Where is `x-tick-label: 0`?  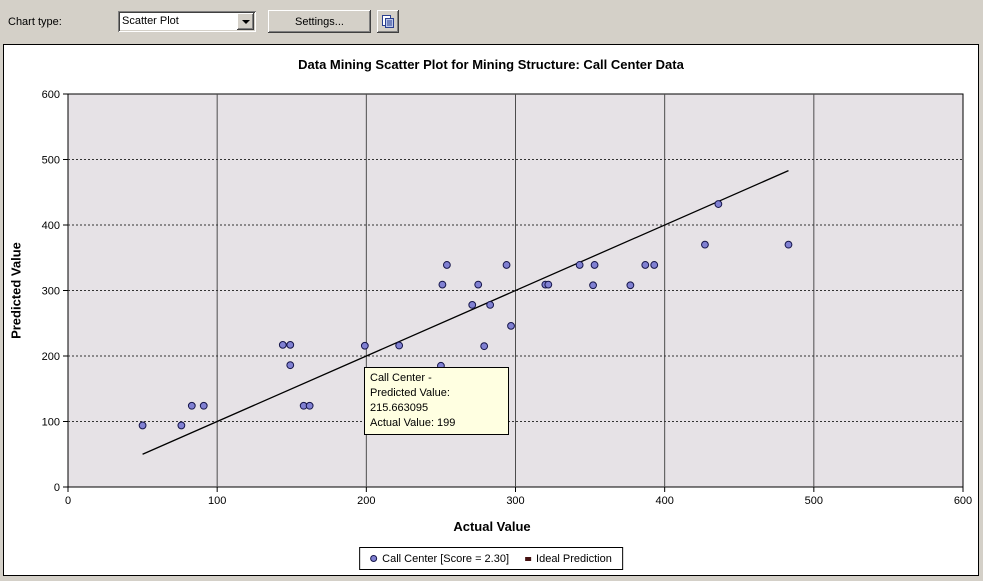
x-tick-label: 0 is located at coordinates (68, 501).